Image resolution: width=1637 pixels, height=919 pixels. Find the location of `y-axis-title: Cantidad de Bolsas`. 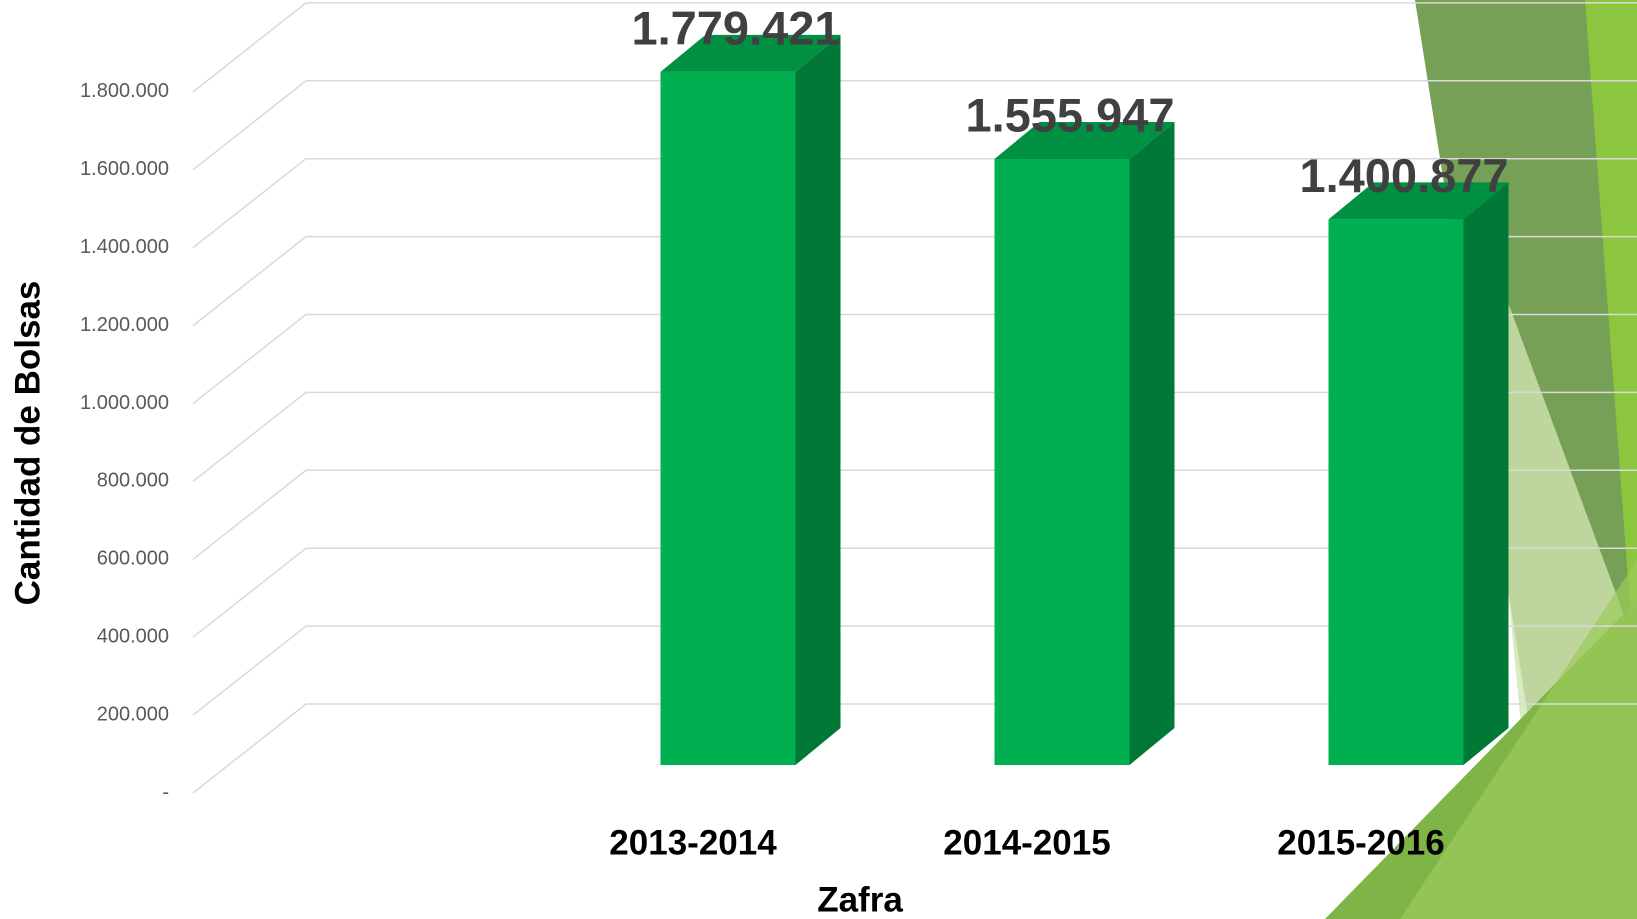

y-axis-title: Cantidad de Bolsas is located at coordinates (27, 443).